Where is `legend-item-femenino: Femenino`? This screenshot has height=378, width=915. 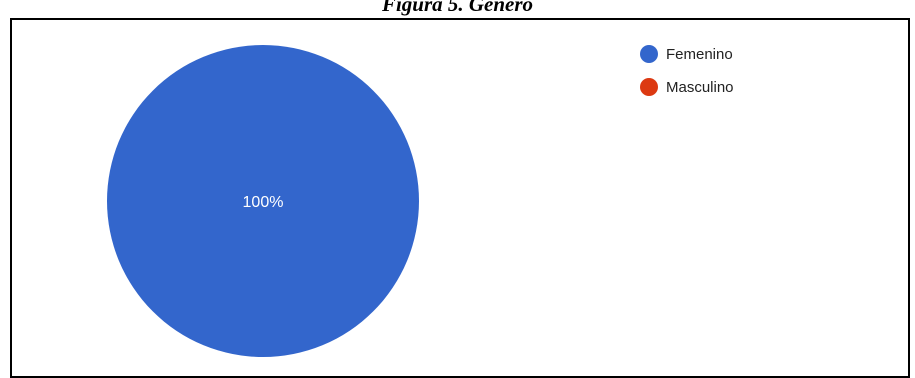
legend-item-femenino: Femenino is located at coordinates (687, 54).